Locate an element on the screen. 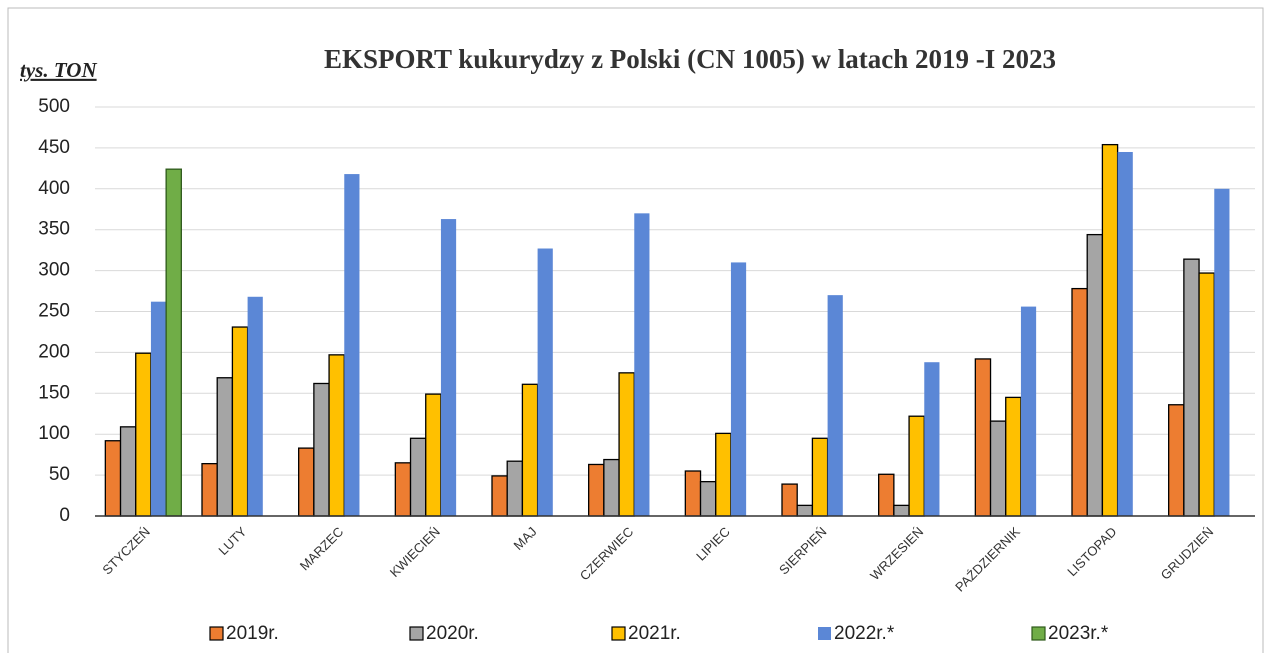 This screenshot has width=1271, height=658. y-tick-label: 250 is located at coordinates (54, 311).